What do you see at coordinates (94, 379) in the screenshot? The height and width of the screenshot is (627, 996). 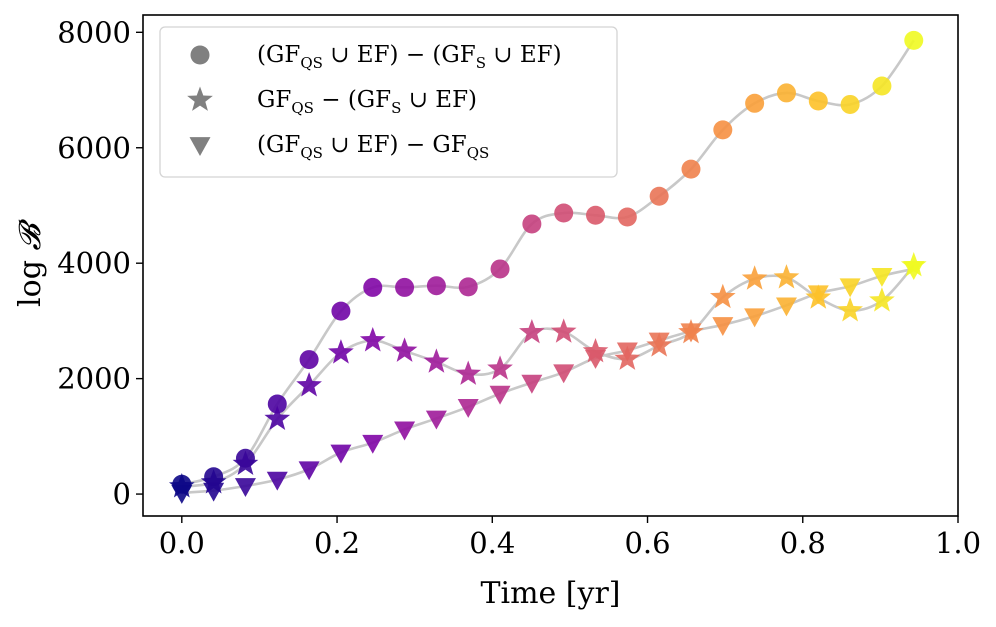 I see `y-tick-label: 2000` at bounding box center [94, 379].